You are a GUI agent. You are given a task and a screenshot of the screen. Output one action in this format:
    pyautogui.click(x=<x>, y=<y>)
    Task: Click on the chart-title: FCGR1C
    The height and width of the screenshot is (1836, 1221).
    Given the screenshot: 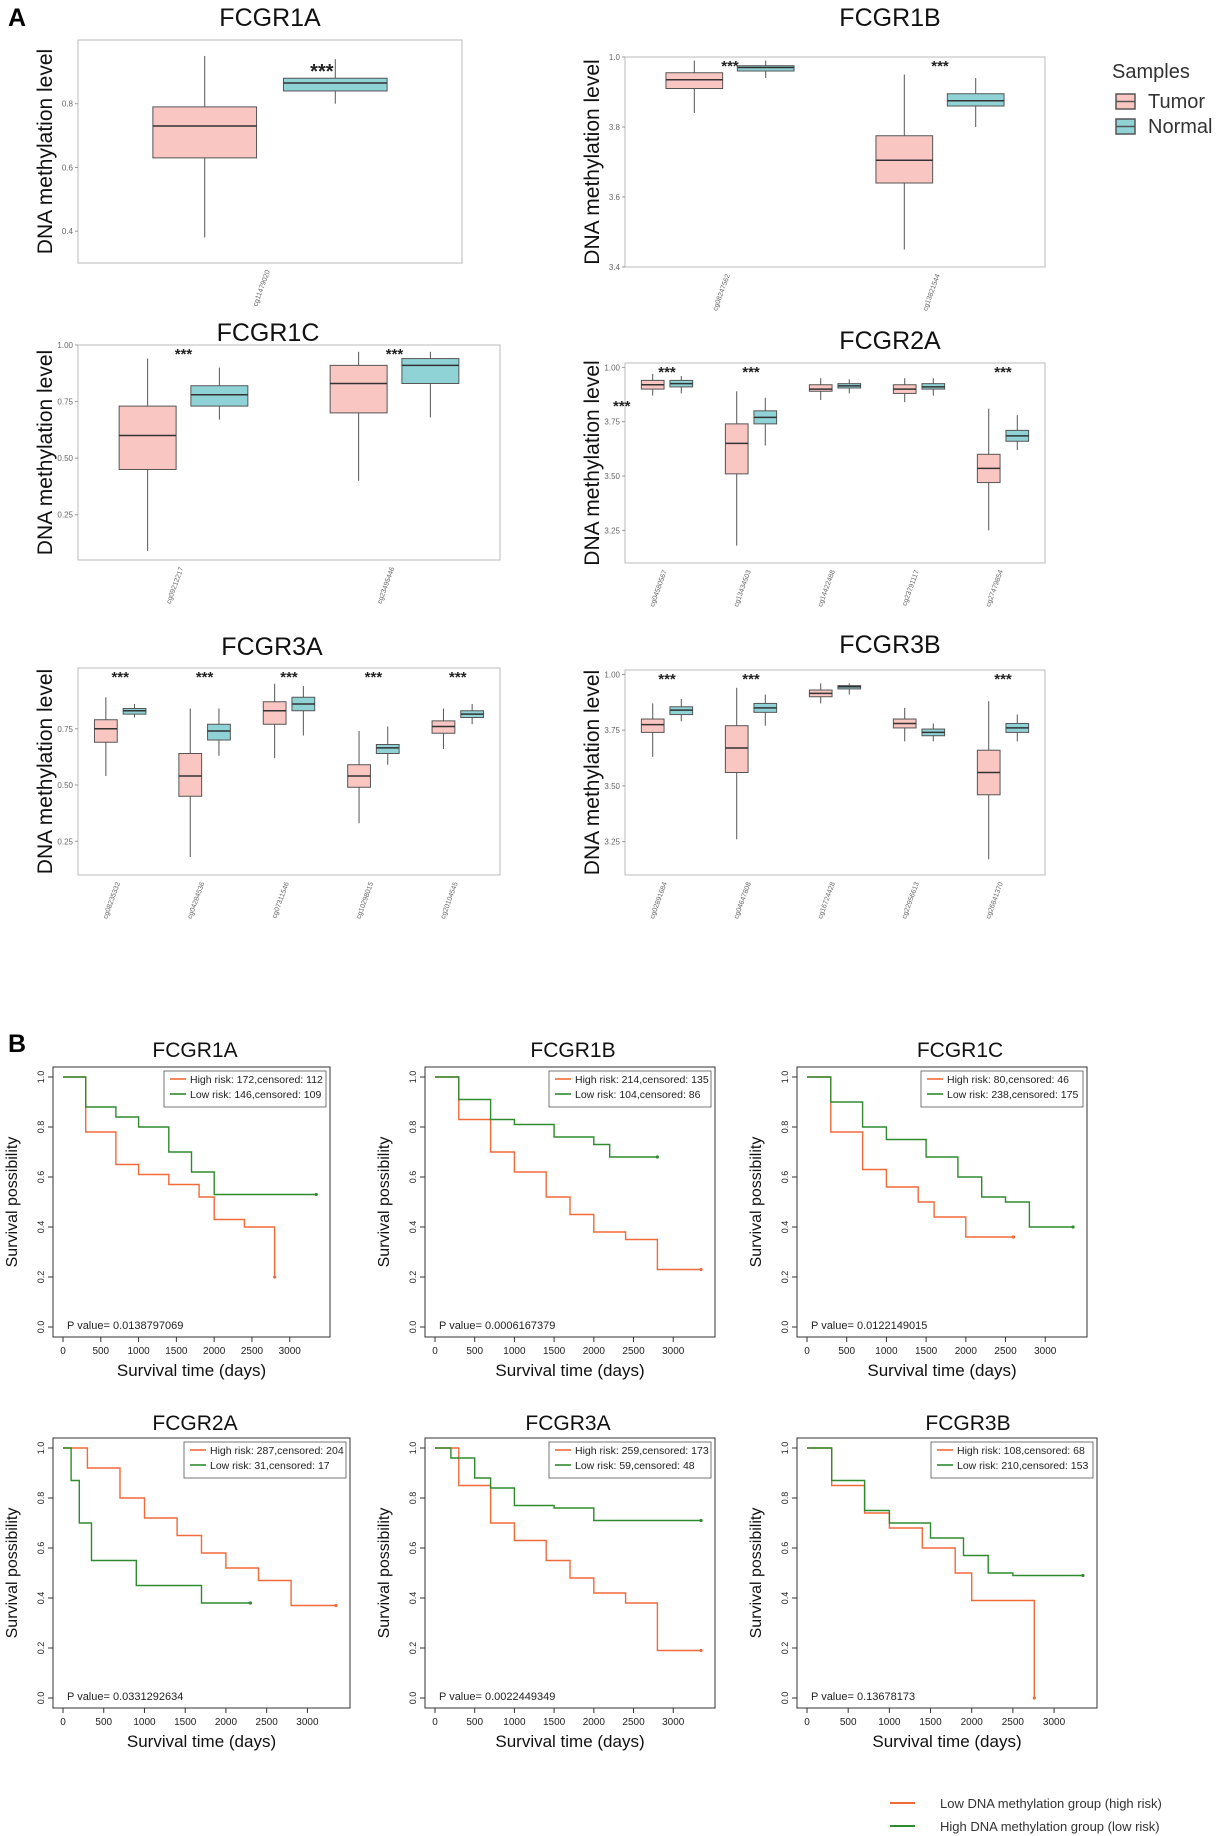 What is the action you would take?
    pyautogui.click(x=268, y=333)
    